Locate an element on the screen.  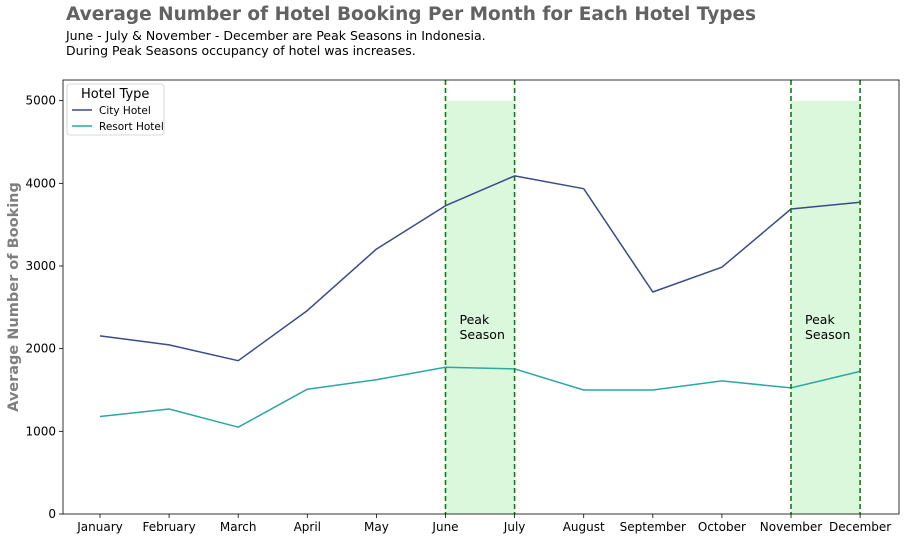
x-tick-label-october: October is located at coordinates (722, 527).